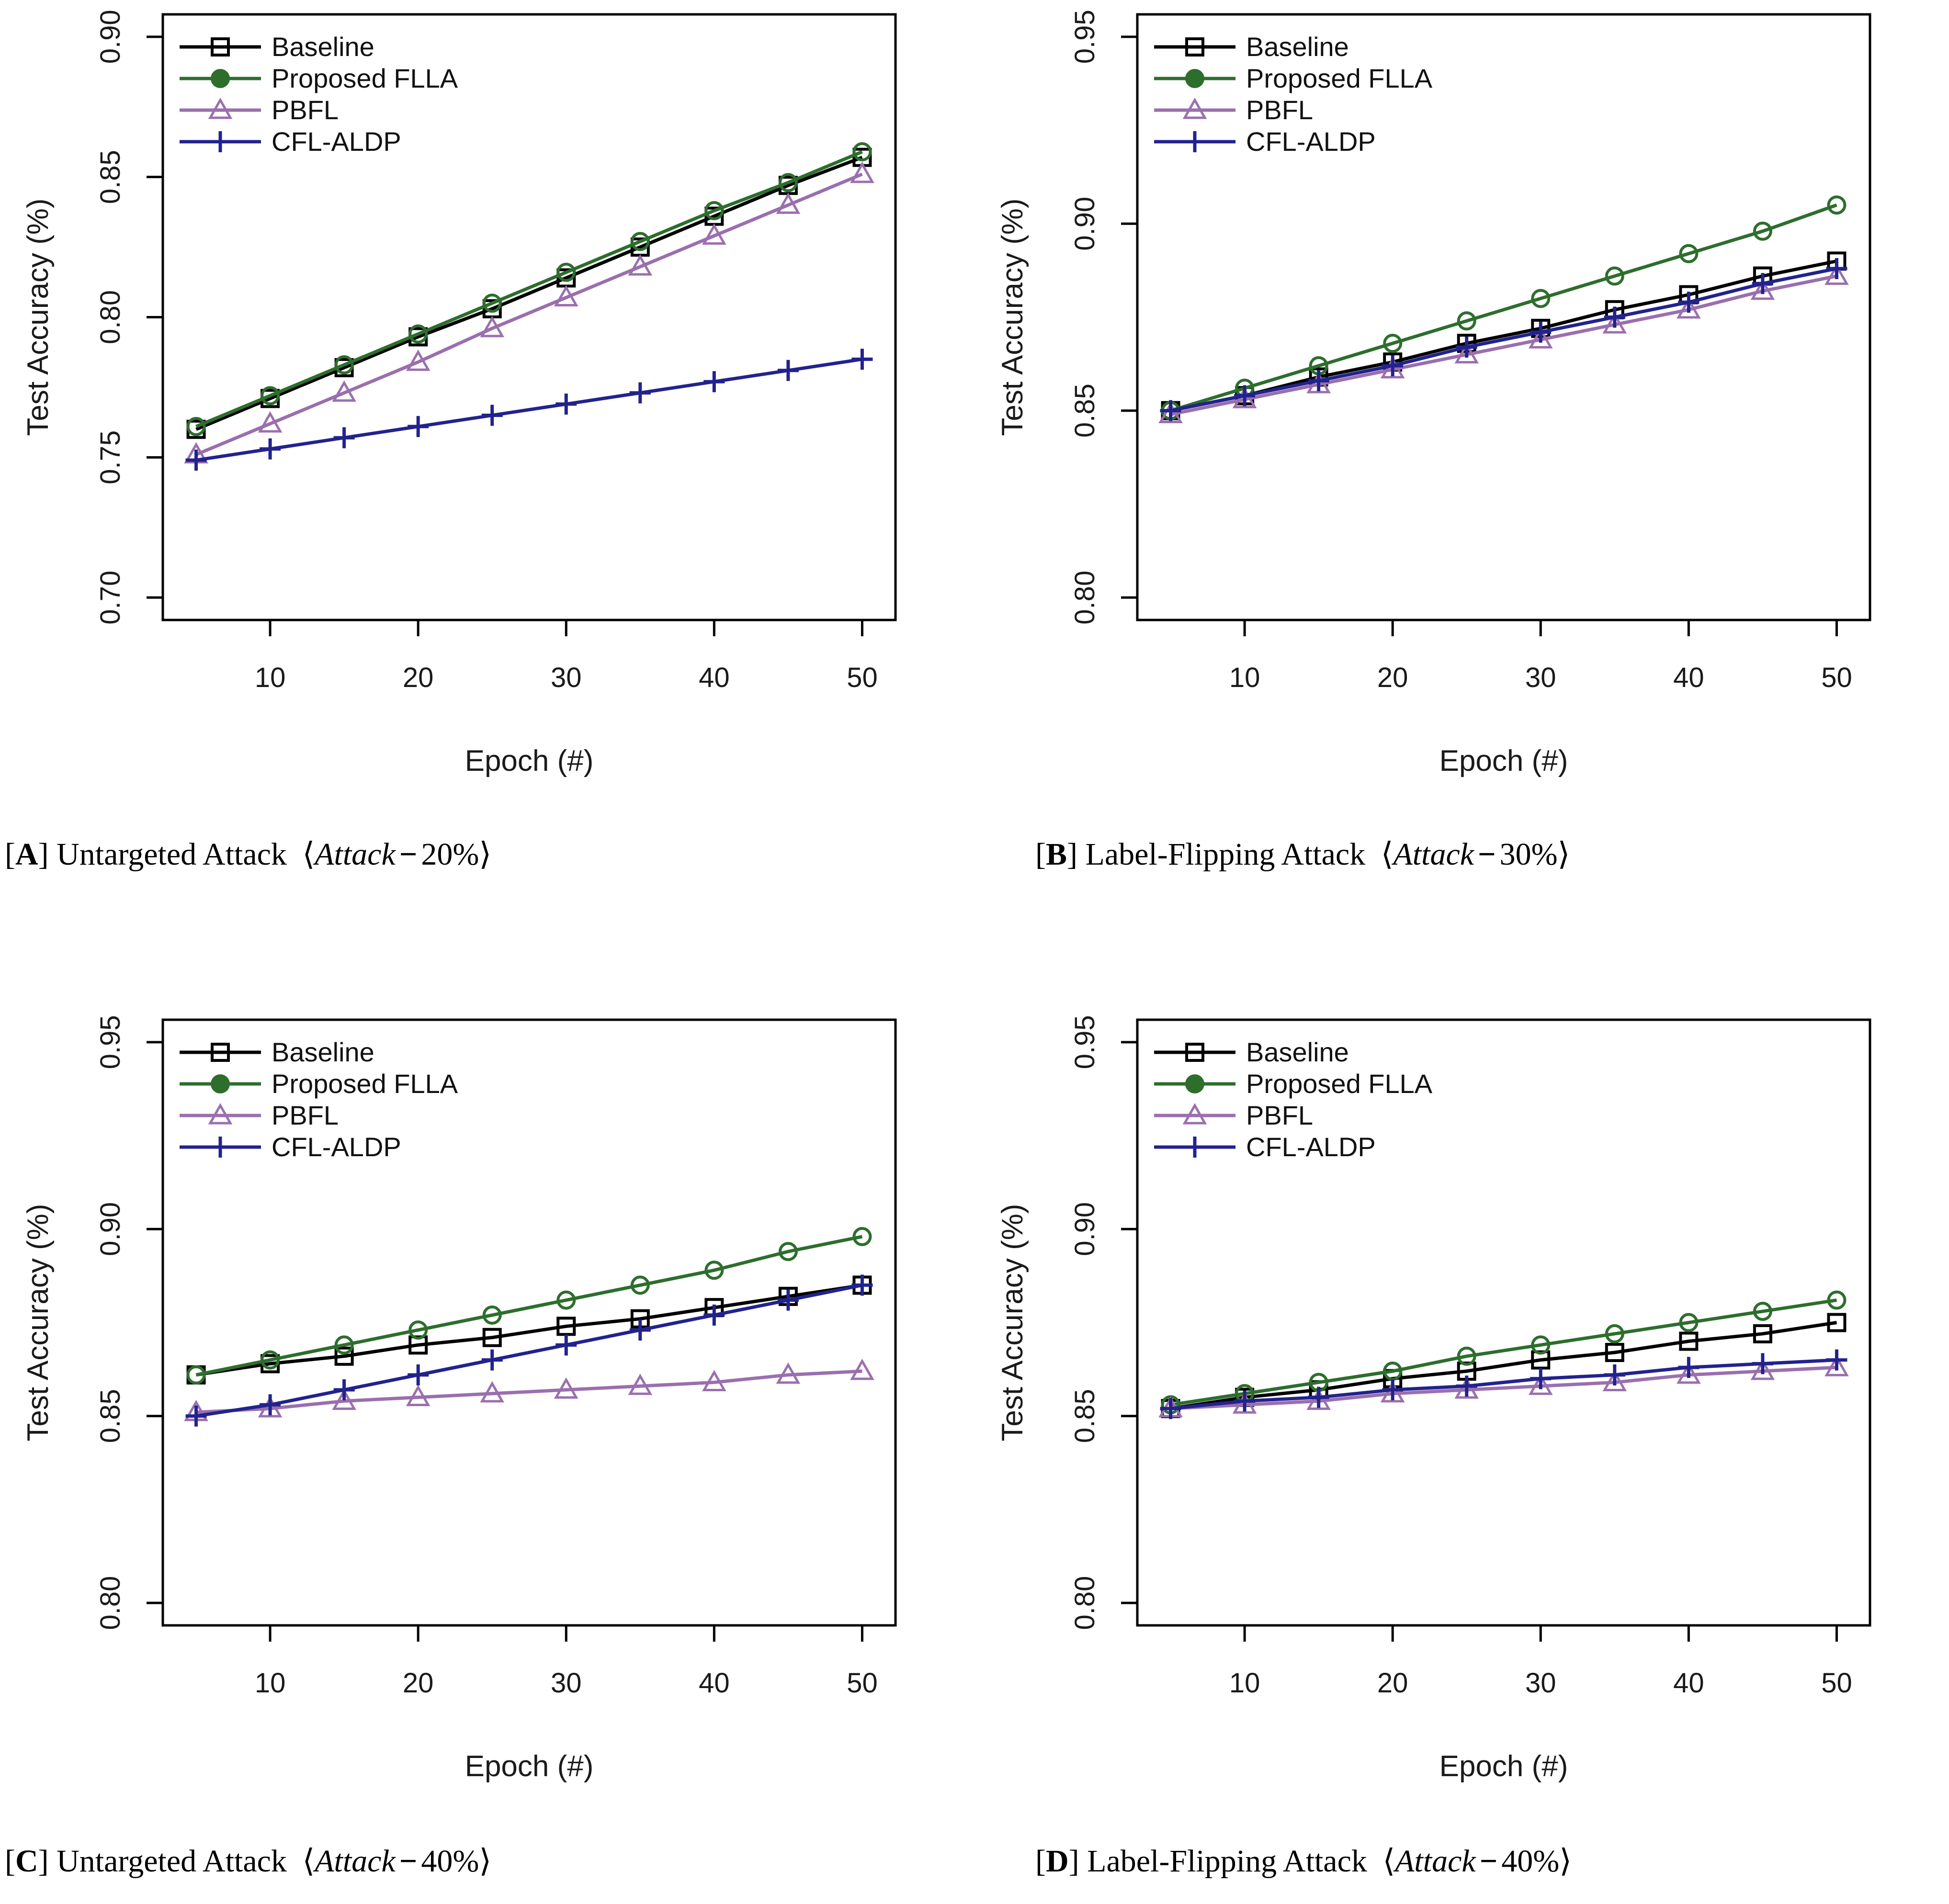 This screenshot has height=1904, width=1949. Describe the element at coordinates (10, 854) in the screenshot. I see `caption-a-open-bracket: [` at that location.